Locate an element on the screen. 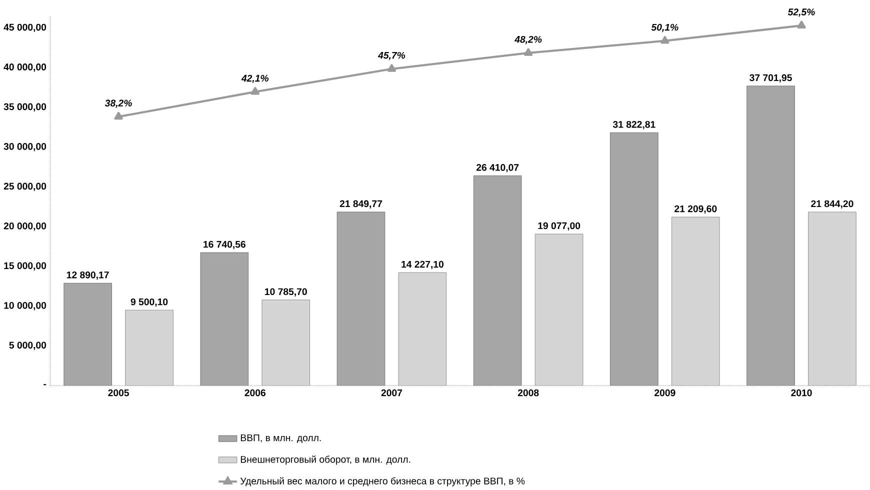 This screenshot has height=490, width=870. data-label: 50,1% is located at coordinates (664, 28).